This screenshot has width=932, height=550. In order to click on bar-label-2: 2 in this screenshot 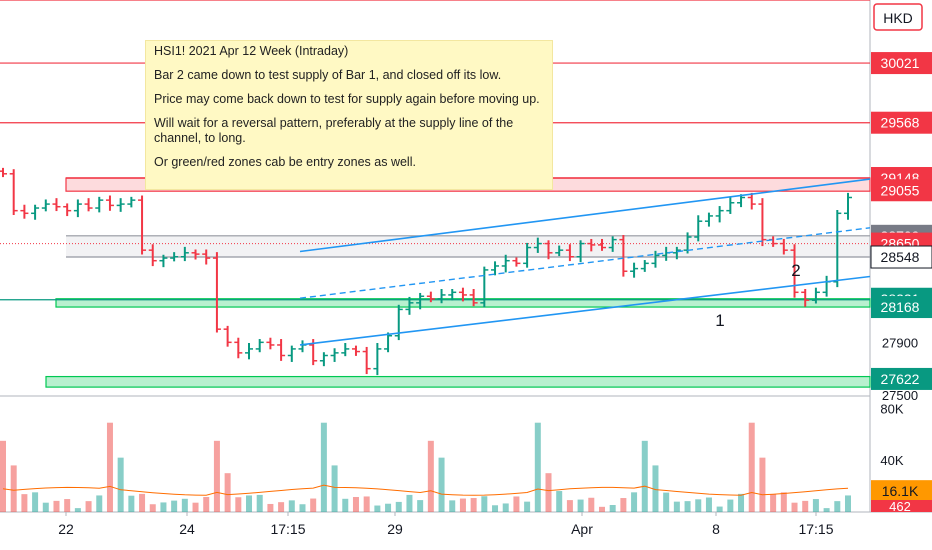, I will do `click(795, 270)`.